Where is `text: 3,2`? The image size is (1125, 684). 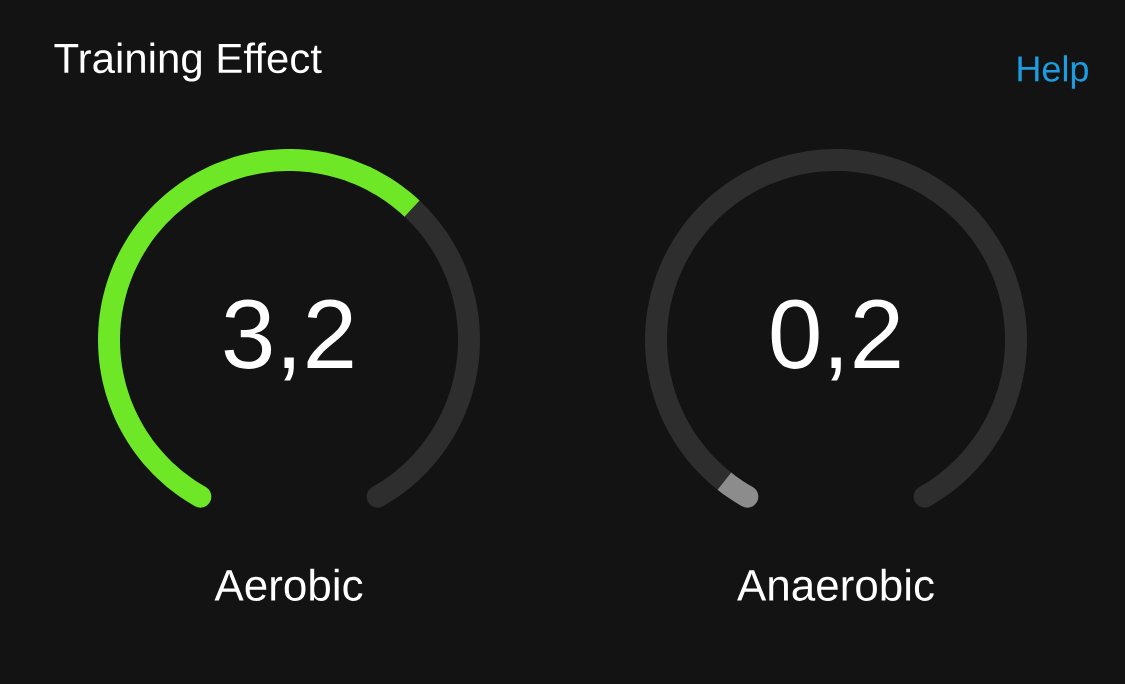
text: 3,2 is located at coordinates (288, 340).